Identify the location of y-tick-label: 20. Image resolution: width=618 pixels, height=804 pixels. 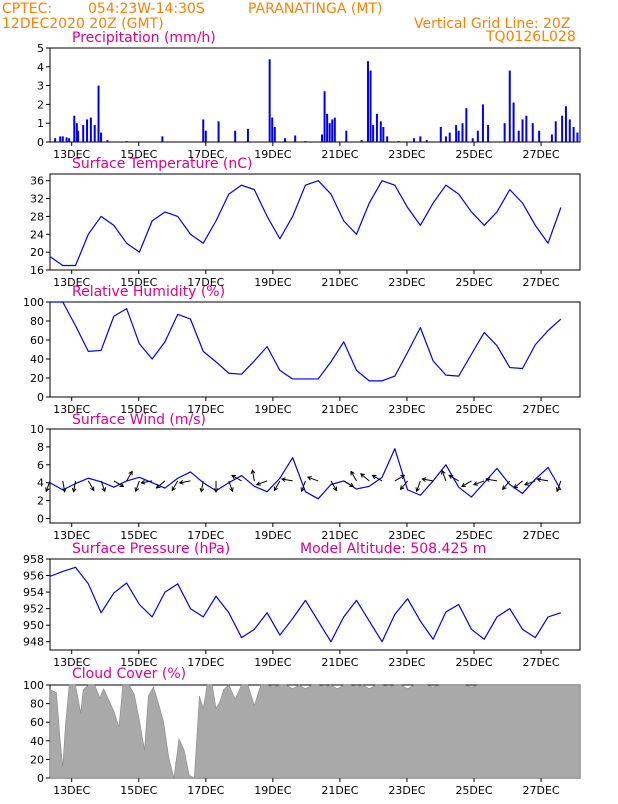
(37, 759).